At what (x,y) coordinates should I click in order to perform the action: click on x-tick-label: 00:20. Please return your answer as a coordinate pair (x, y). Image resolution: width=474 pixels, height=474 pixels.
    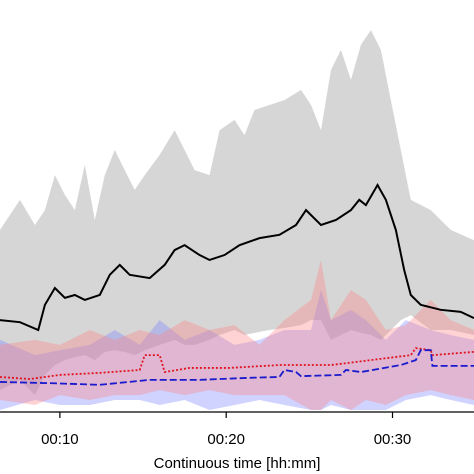
    Looking at the image, I should click on (226, 439).